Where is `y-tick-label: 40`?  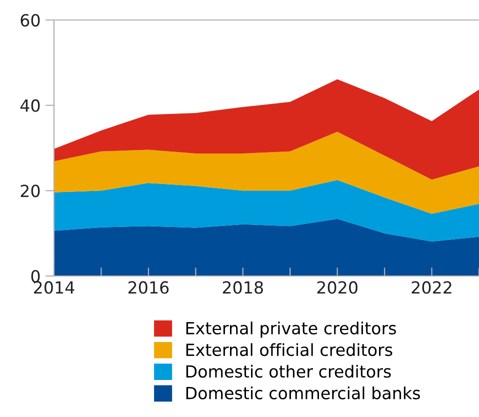 y-tick-label: 40 is located at coordinates (30, 105).